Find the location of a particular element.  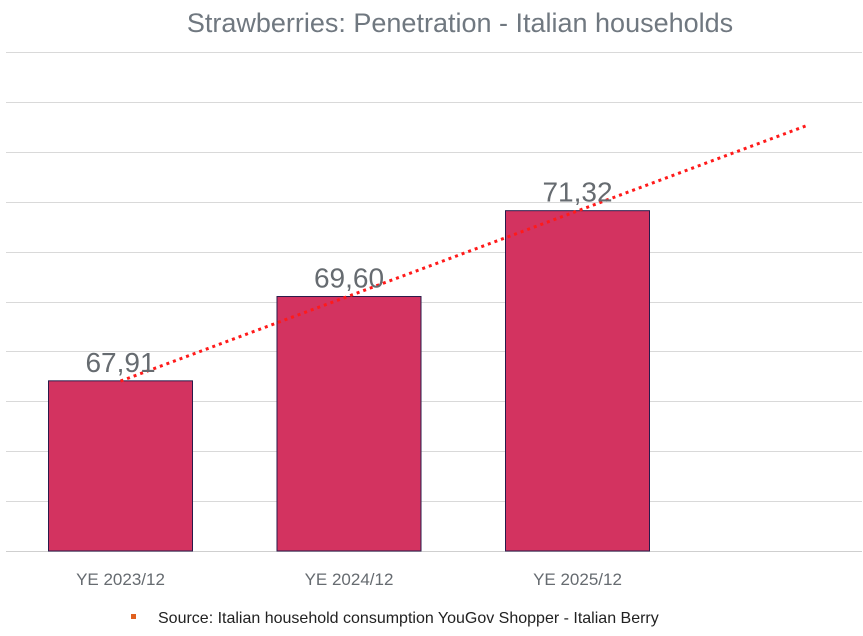

data-label: 69,60 is located at coordinates (349, 278).